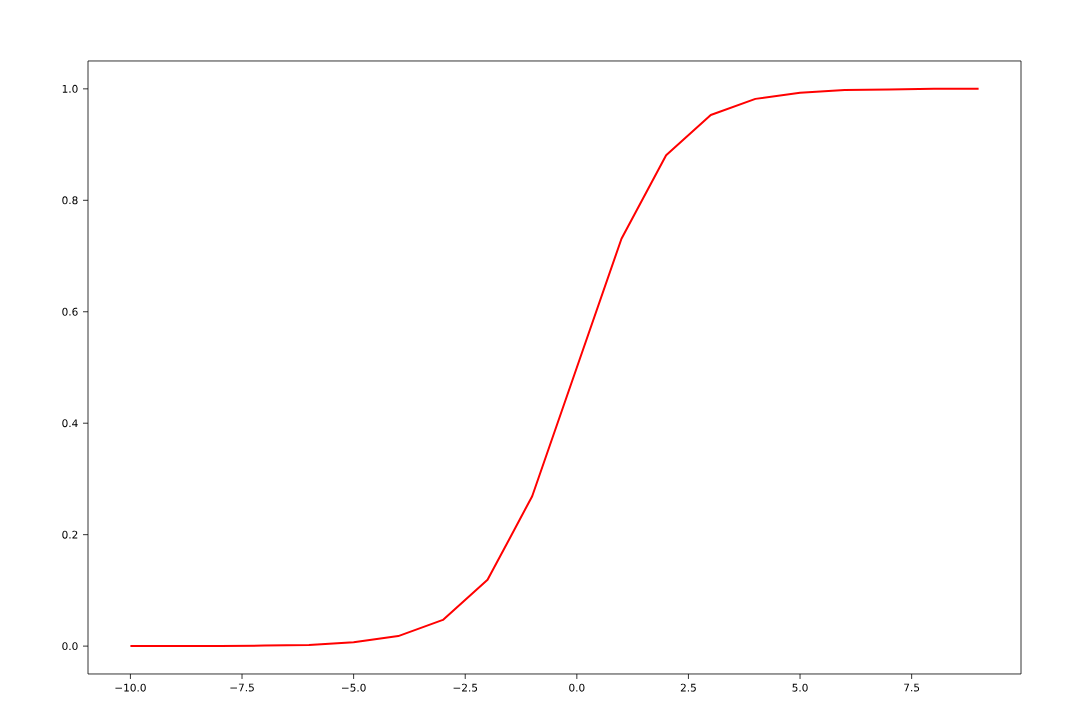 The width and height of the screenshot is (1075, 716). I want to click on x-tick-label: 7.5, so click(912, 687).